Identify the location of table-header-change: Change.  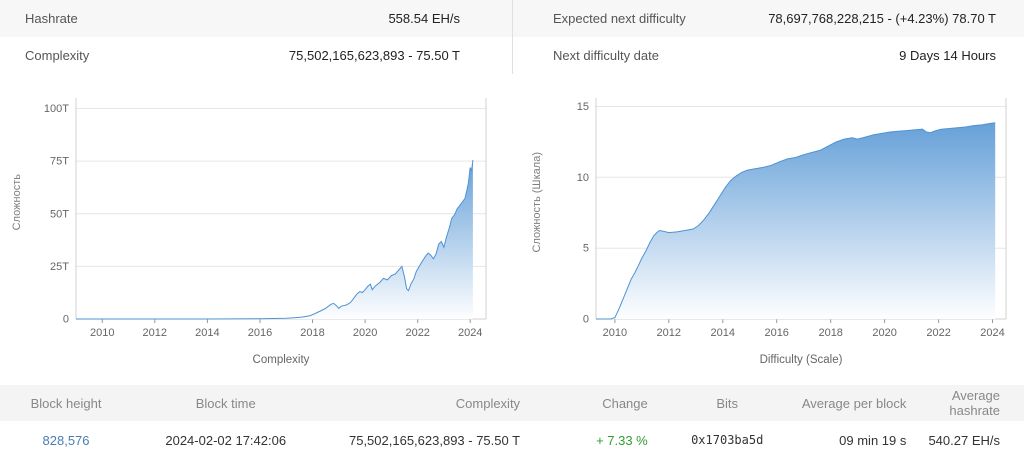
(598, 403).